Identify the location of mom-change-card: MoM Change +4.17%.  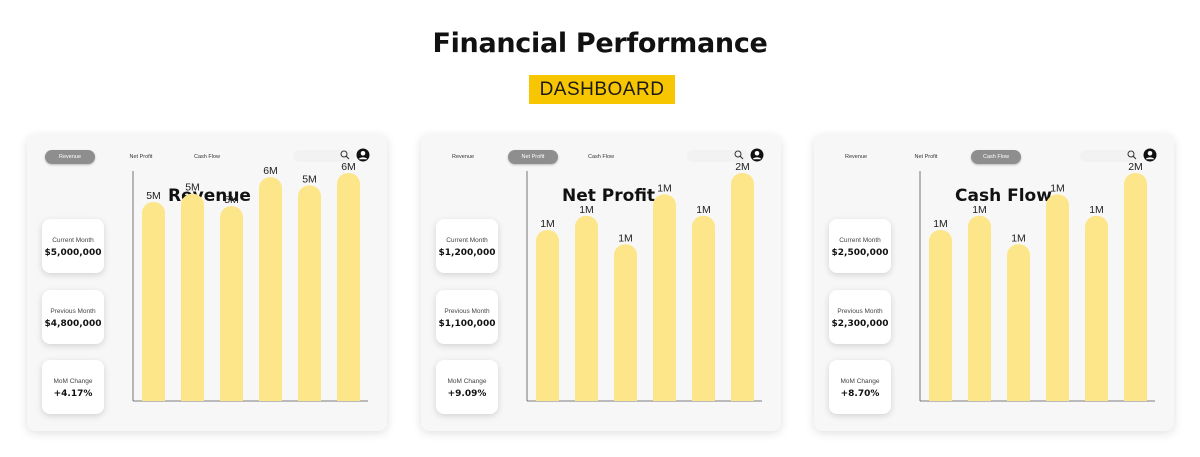
(73, 387).